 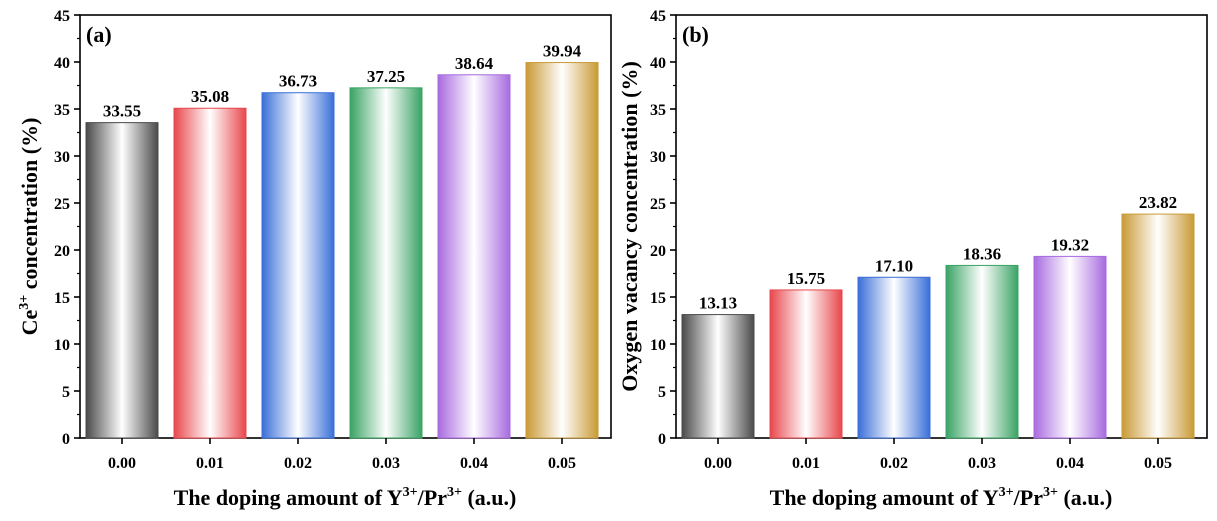 What do you see at coordinates (386, 76) in the screenshot?
I see `bar-value-label: 37.25` at bounding box center [386, 76].